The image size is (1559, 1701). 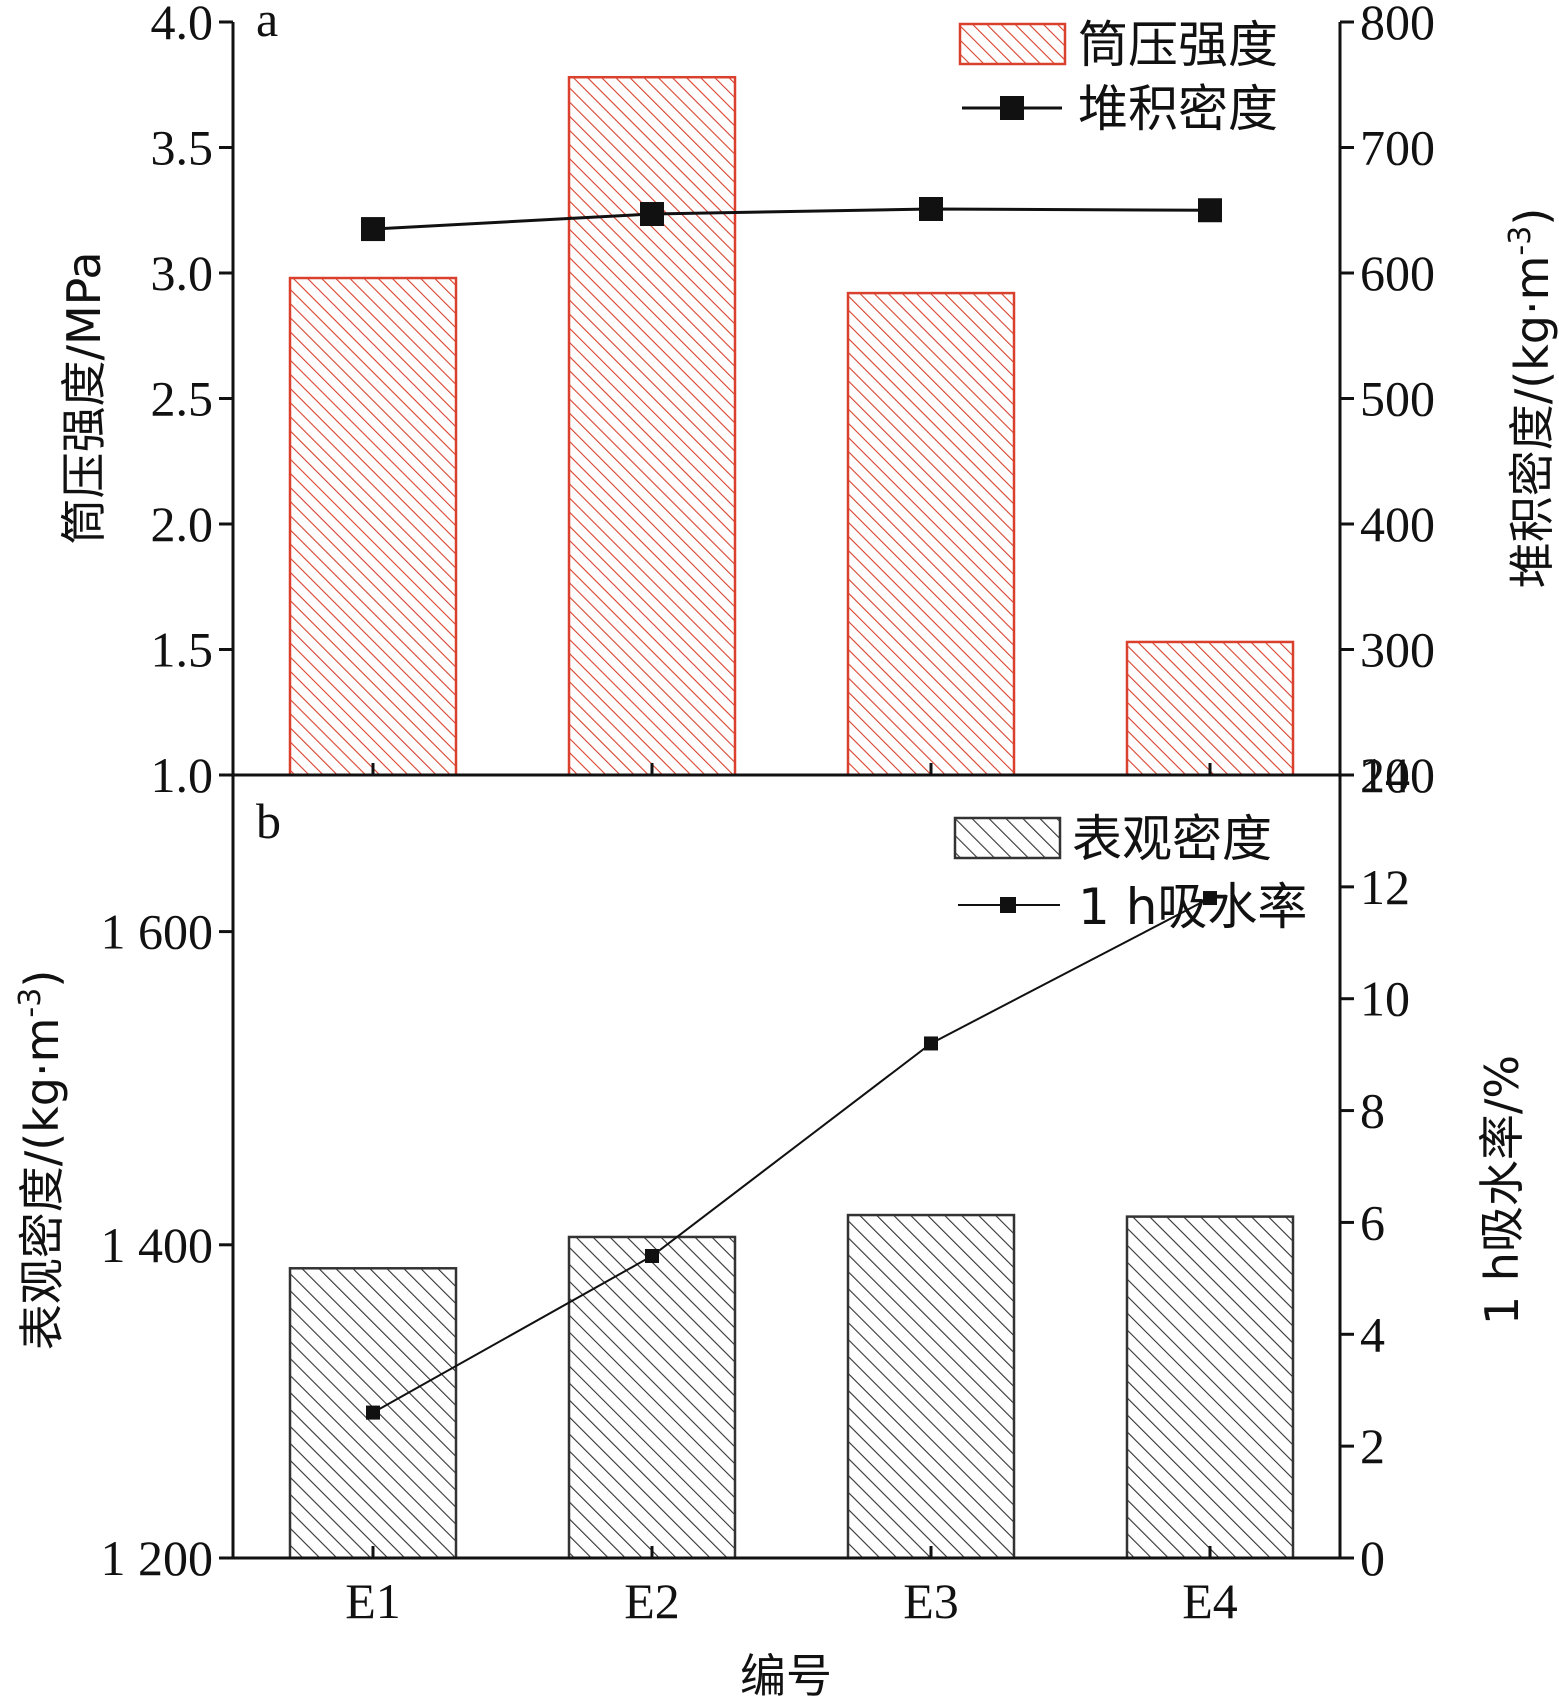 I want to click on b-right-axis-ticks: 0 2 4 6 8 10 12 14, so click(x=1375, y=1166).